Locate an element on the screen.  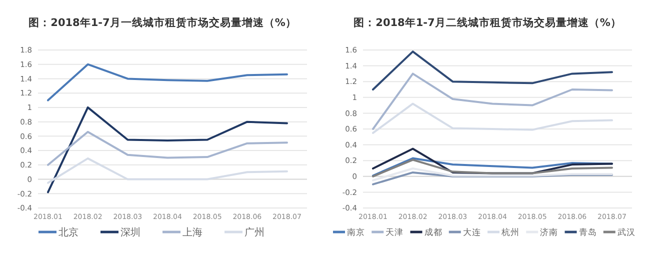
legend-label: 上海 is located at coordinates (192, 232).